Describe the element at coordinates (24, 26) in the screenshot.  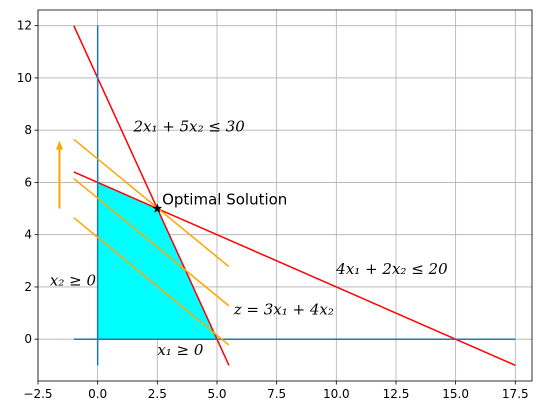
I see `y-tick-label-6: 12` at that location.